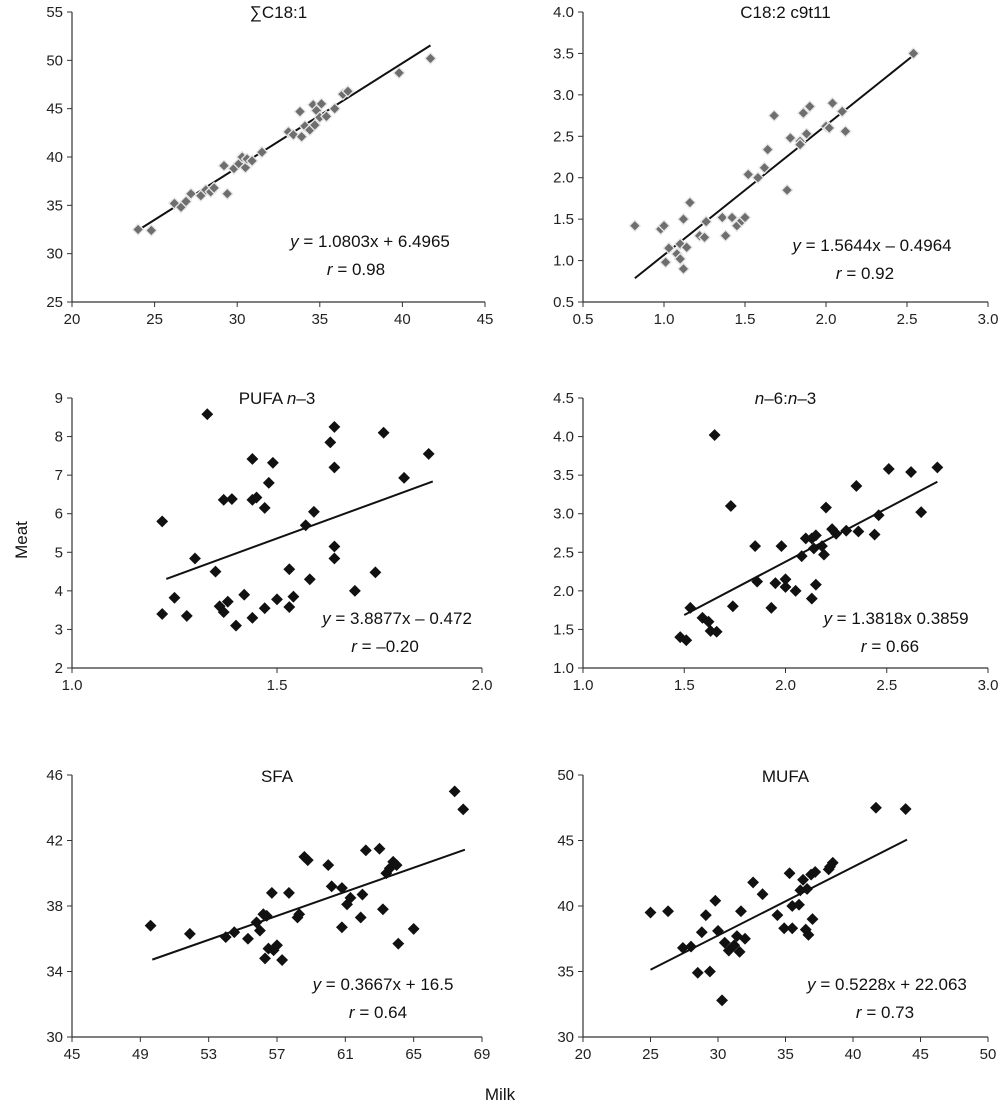 Image resolution: width=1000 pixels, height=1106 pixels. I want to click on y-tick-label: 8, so click(59, 437).